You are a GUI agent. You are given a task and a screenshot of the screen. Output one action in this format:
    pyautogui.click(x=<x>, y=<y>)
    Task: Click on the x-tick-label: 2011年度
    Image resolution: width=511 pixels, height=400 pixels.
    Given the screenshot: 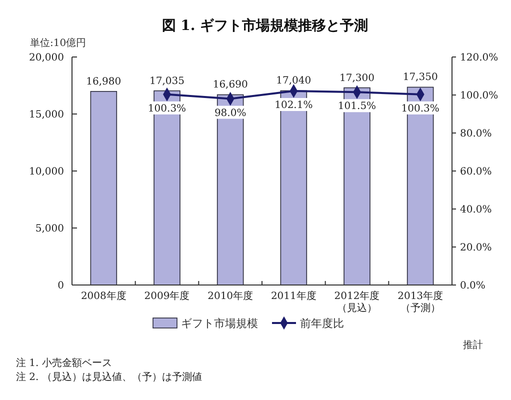 What is the action you would take?
    pyautogui.click(x=293, y=296)
    